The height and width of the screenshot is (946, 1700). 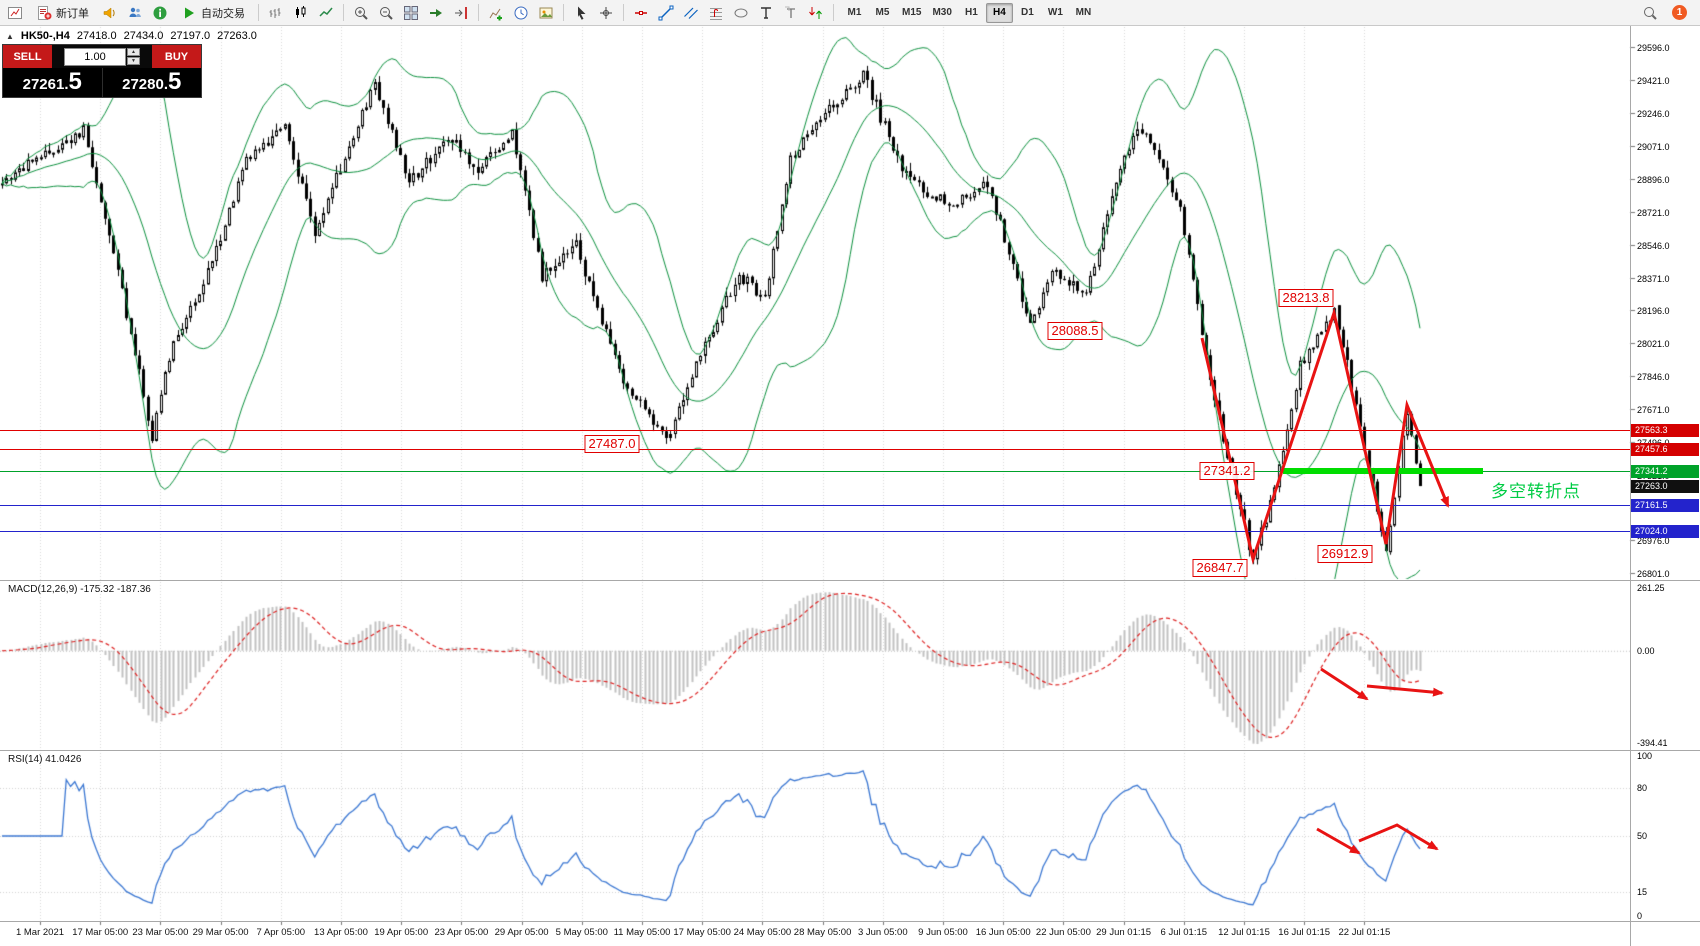 I want to click on zoom-in-button, so click(x=361, y=13).